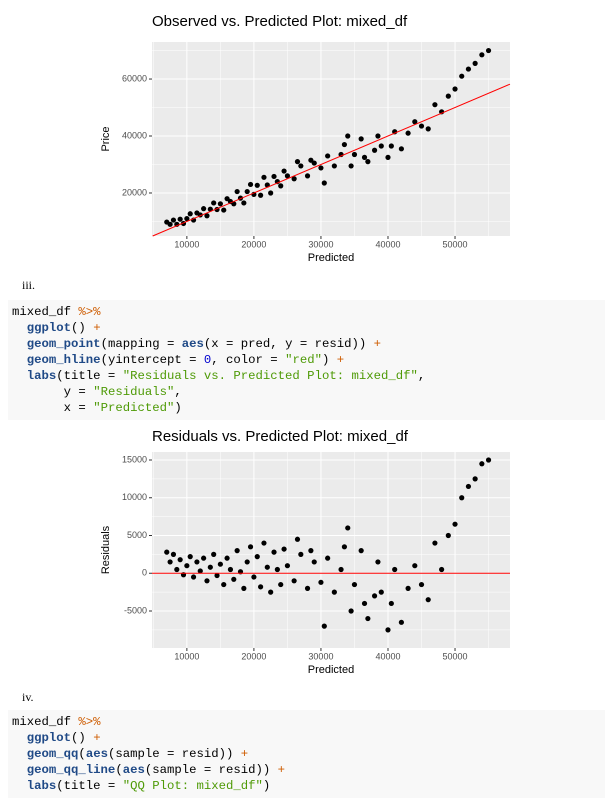 The image size is (610, 812). What do you see at coordinates (135, 610) in the screenshot?
I see `y-tick-label: -5000` at bounding box center [135, 610].